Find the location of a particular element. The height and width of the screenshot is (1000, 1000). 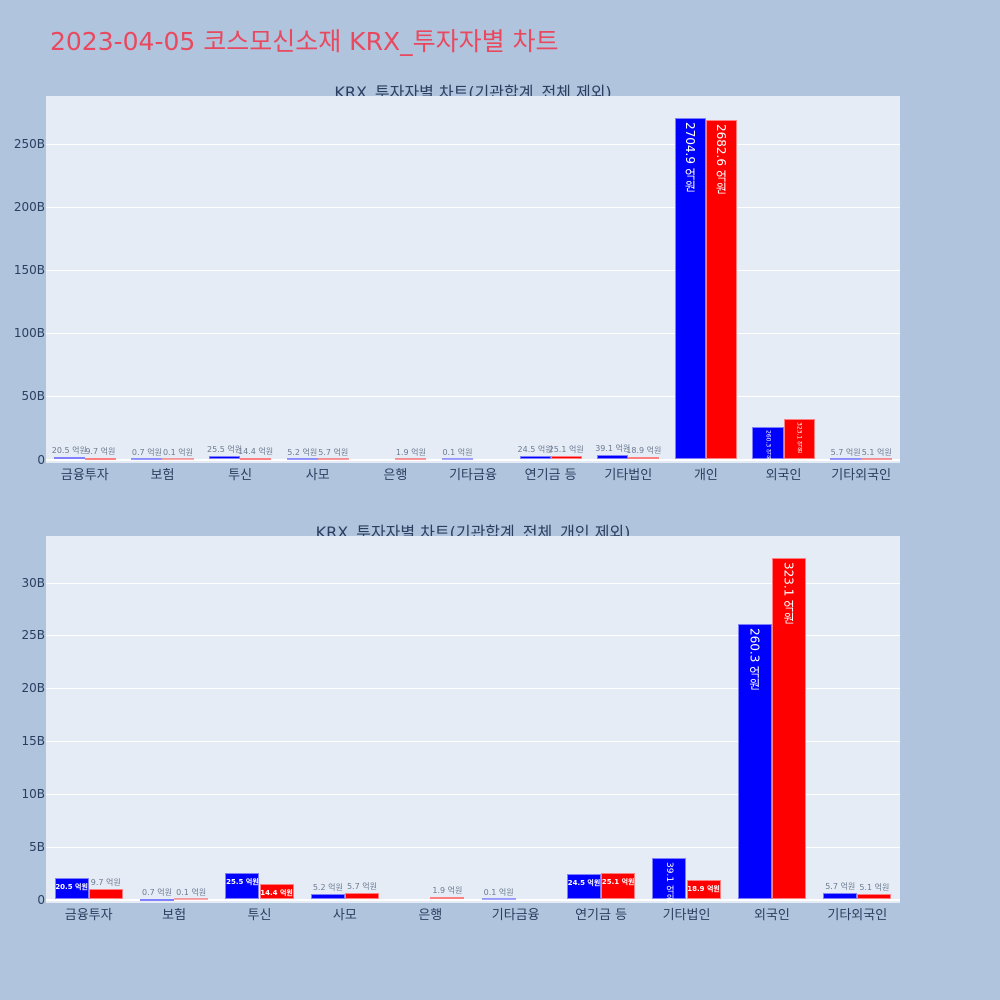

bar-value-label: 9.7 억원 is located at coordinates (100, 452).